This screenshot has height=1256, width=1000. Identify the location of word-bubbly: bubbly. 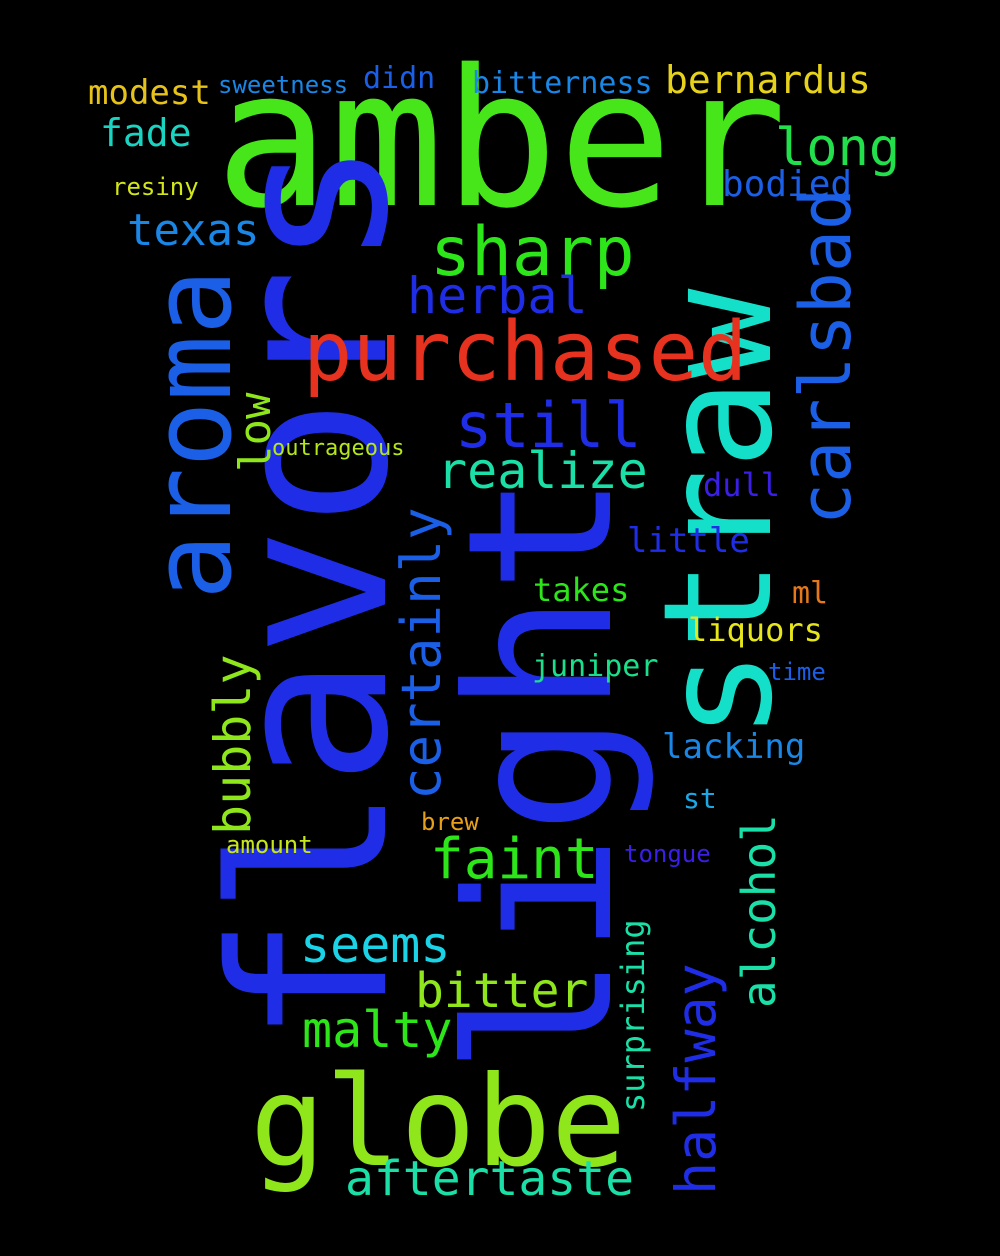
(233, 744).